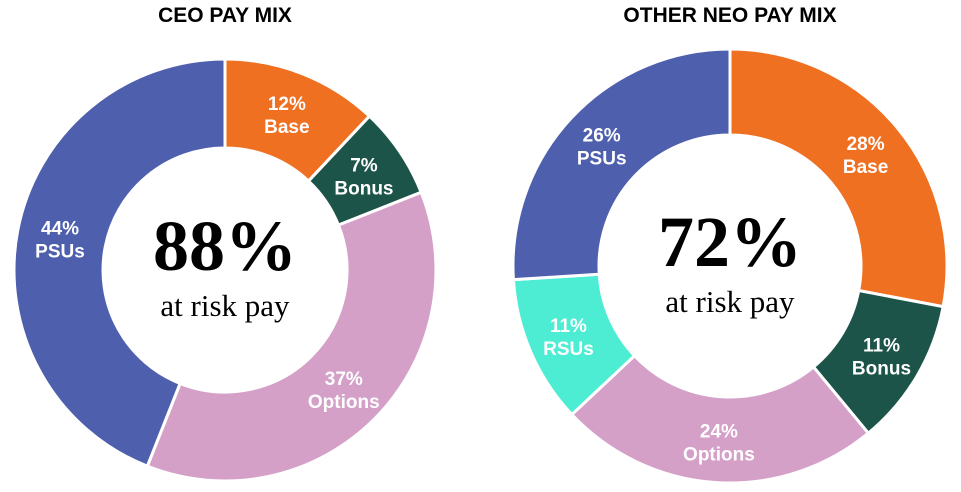  Describe the element at coordinates (286, 116) in the screenshot. I see `ceo-label-base: 12% Base` at that location.